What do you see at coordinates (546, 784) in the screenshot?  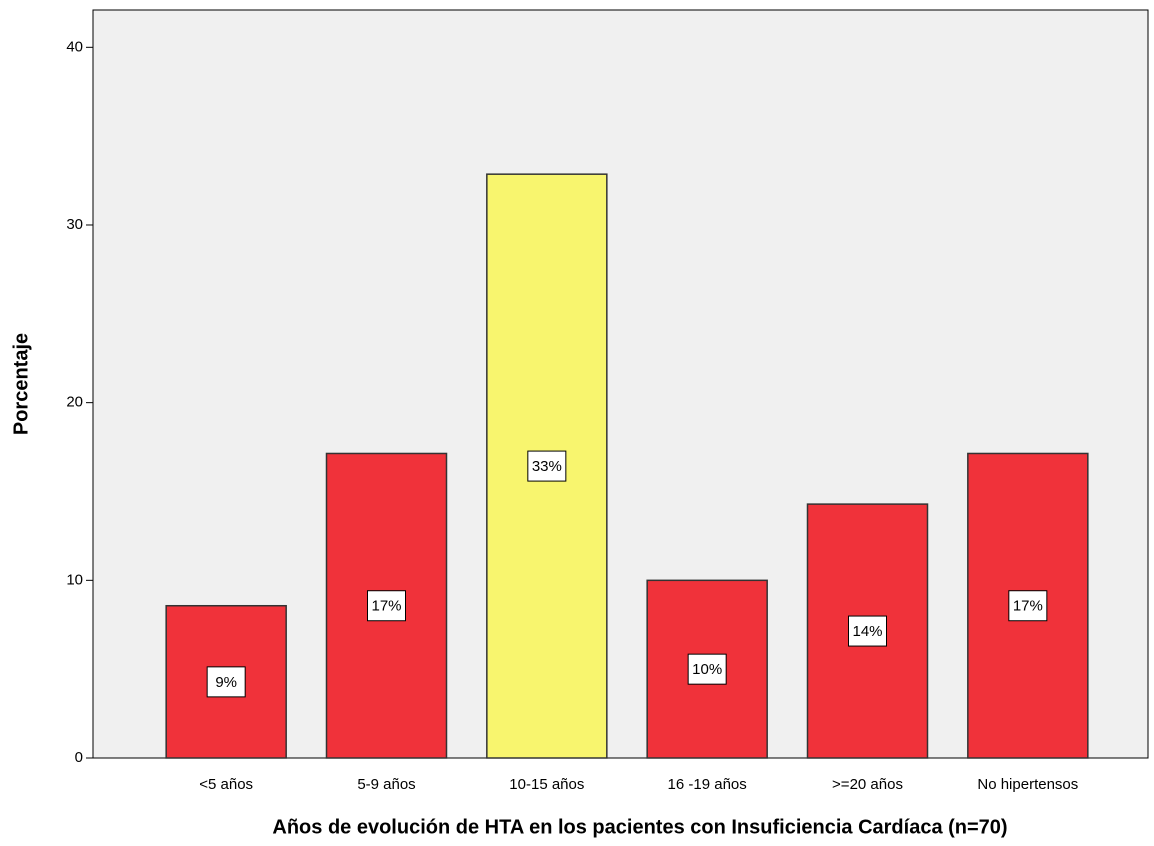 I see `x-tick-label: 10-15 años` at bounding box center [546, 784].